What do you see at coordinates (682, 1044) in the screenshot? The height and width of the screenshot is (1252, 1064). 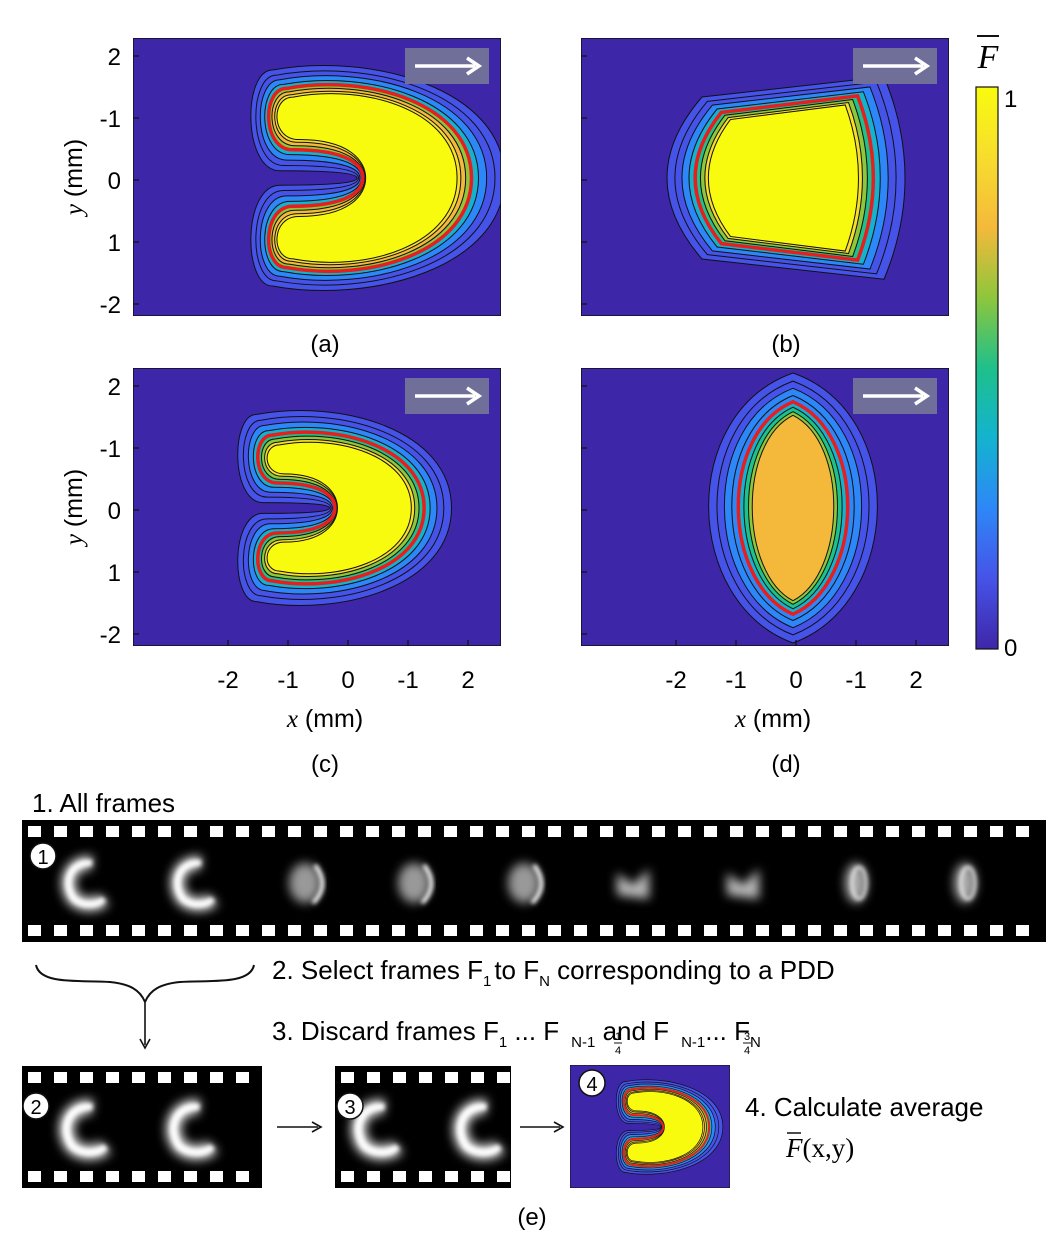 I see `step3-fractions: 1 4 3 4` at bounding box center [682, 1044].